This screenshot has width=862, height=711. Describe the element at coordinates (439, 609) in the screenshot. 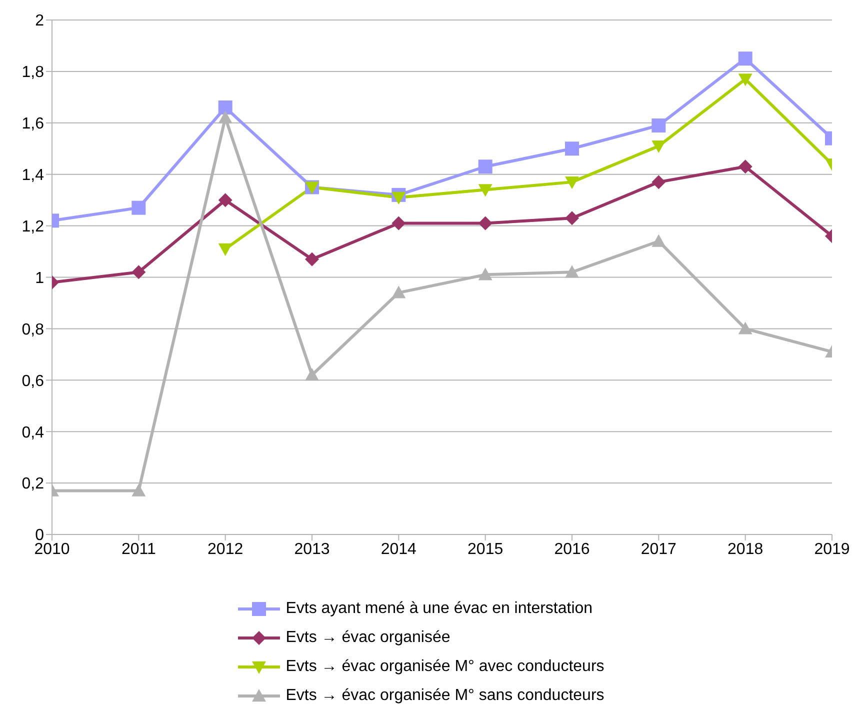

I see `legend-label: Evts ayant mené à une évac en interstation` at that location.